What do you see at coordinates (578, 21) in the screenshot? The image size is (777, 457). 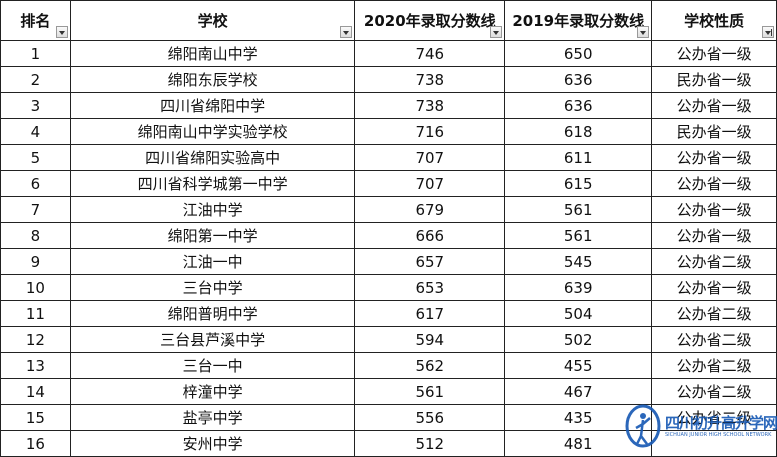 I see `column-header-text: 2019年录取分数线` at bounding box center [578, 21].